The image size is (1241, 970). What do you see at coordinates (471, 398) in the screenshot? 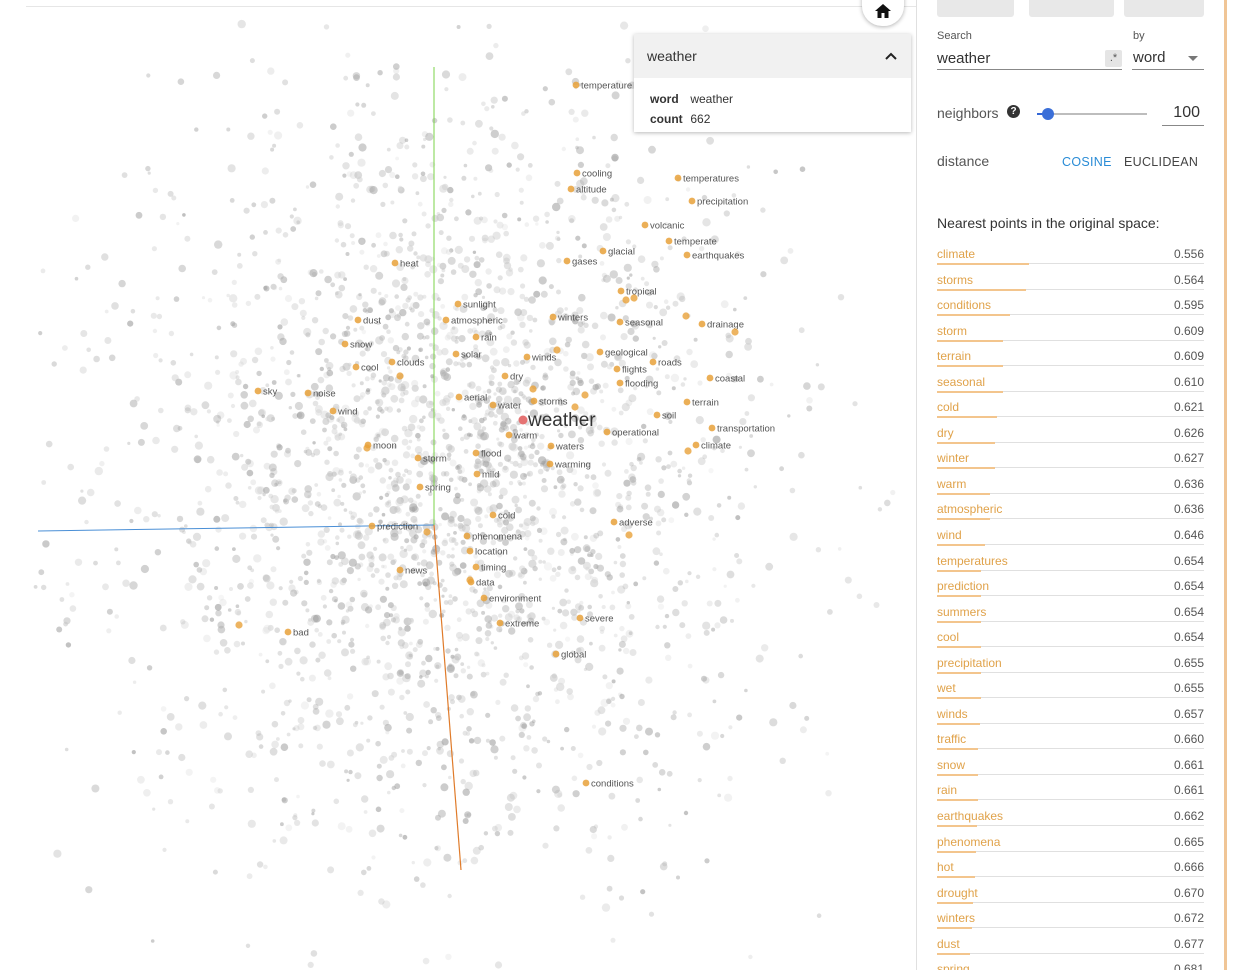
I see `neighbor-point: aerial` at bounding box center [471, 398].